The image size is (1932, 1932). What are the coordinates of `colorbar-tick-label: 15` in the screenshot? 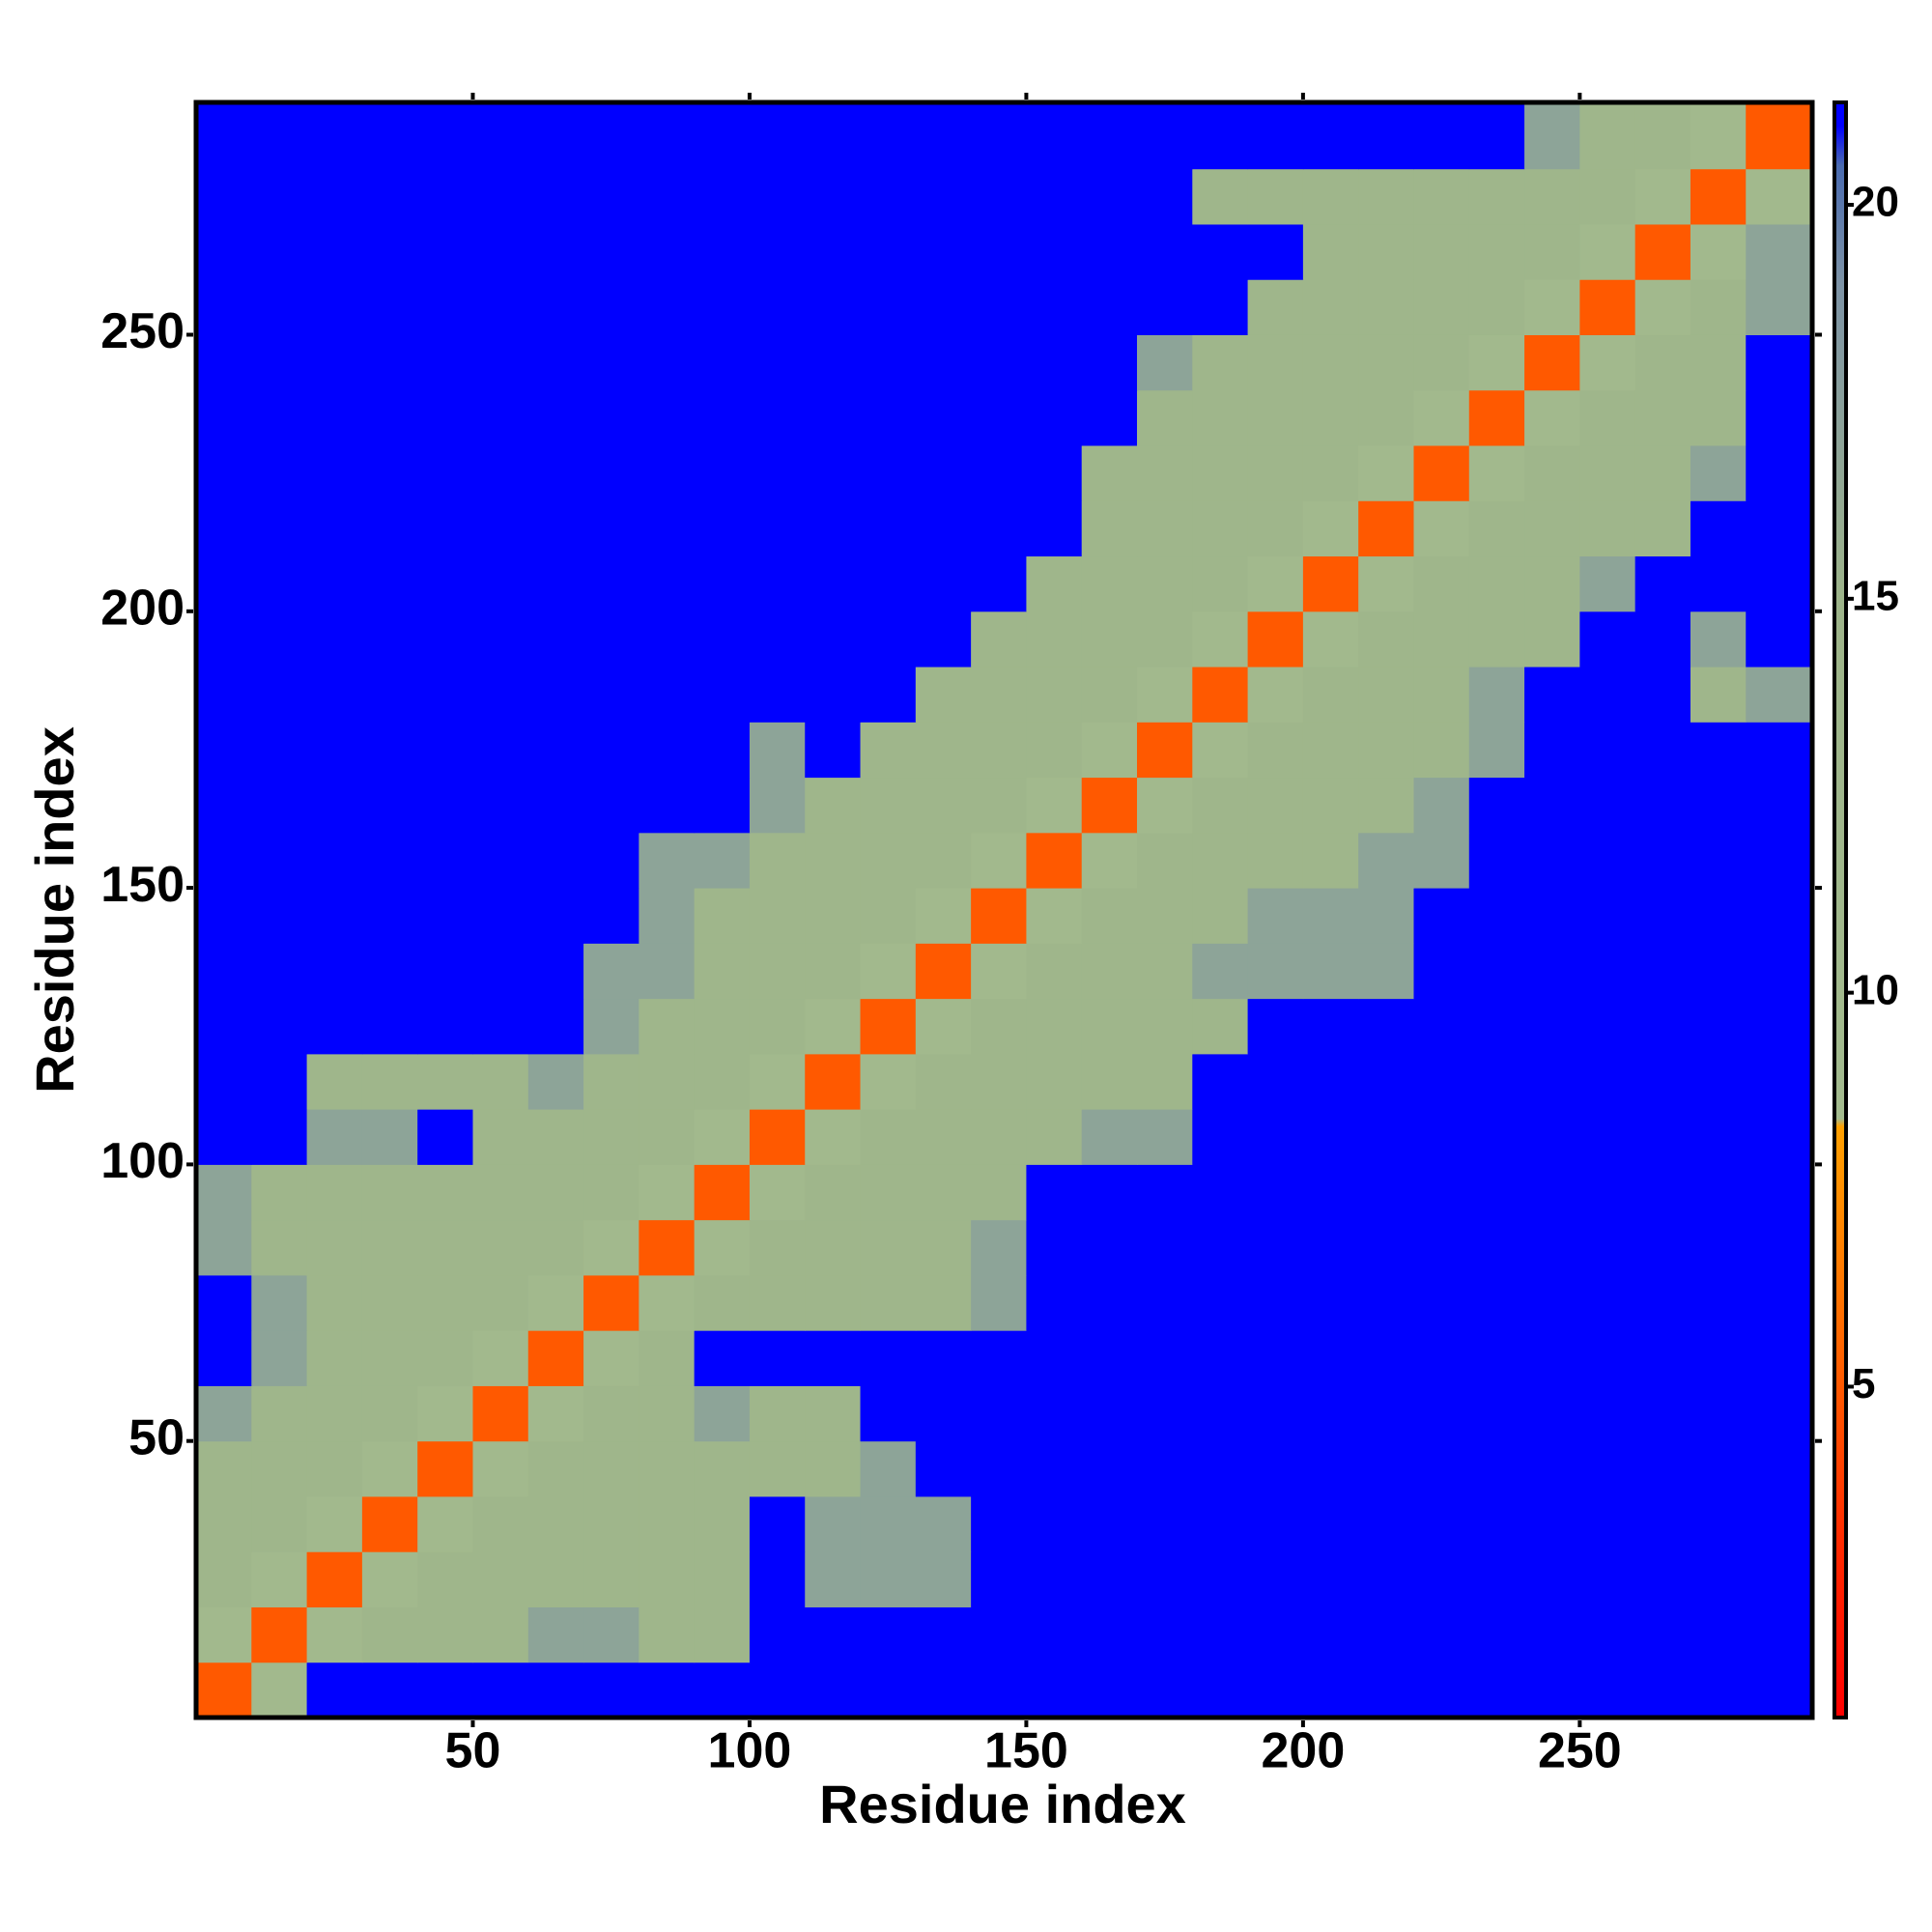 It's located at (1875, 595).